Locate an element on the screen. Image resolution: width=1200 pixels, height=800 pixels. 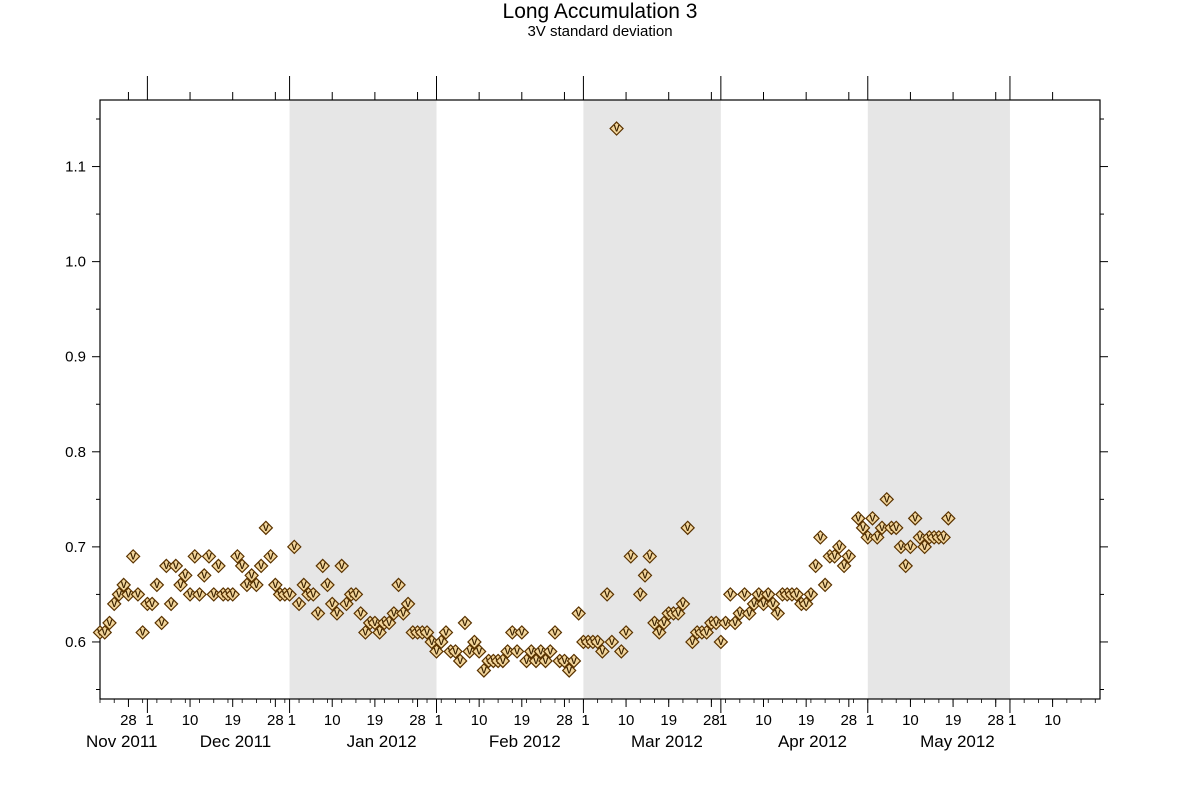
y-tick-label: 0.7 is located at coordinates (75, 547).